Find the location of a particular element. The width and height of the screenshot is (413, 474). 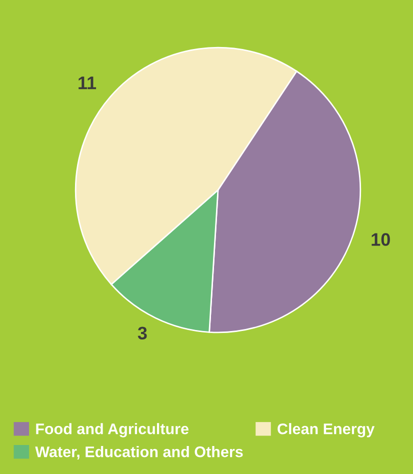

legend-label: Water, Education and Others is located at coordinates (139, 453).